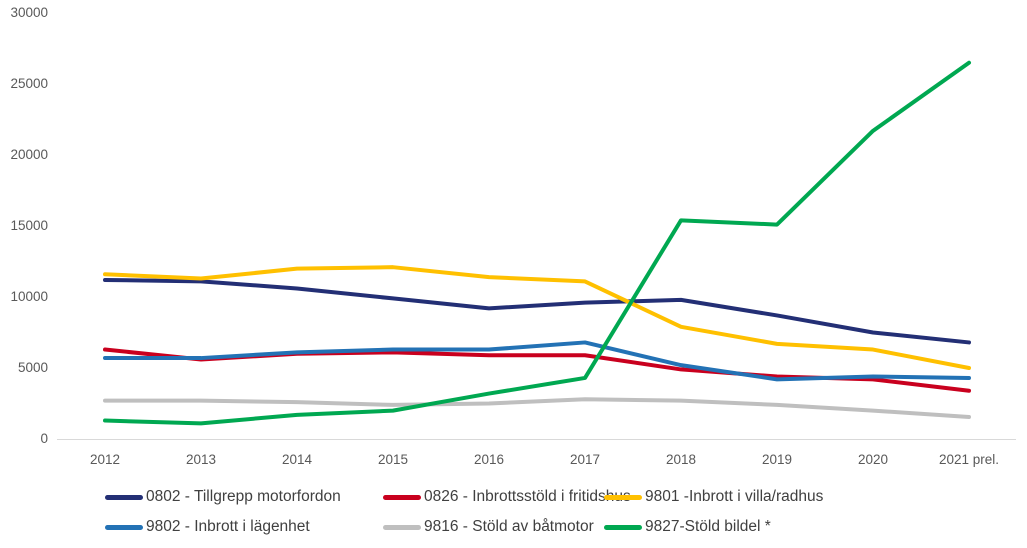  What do you see at coordinates (734, 496) in the screenshot?
I see `legend-label-9801: 9801 -Inbrott i villa/radhus` at bounding box center [734, 496].